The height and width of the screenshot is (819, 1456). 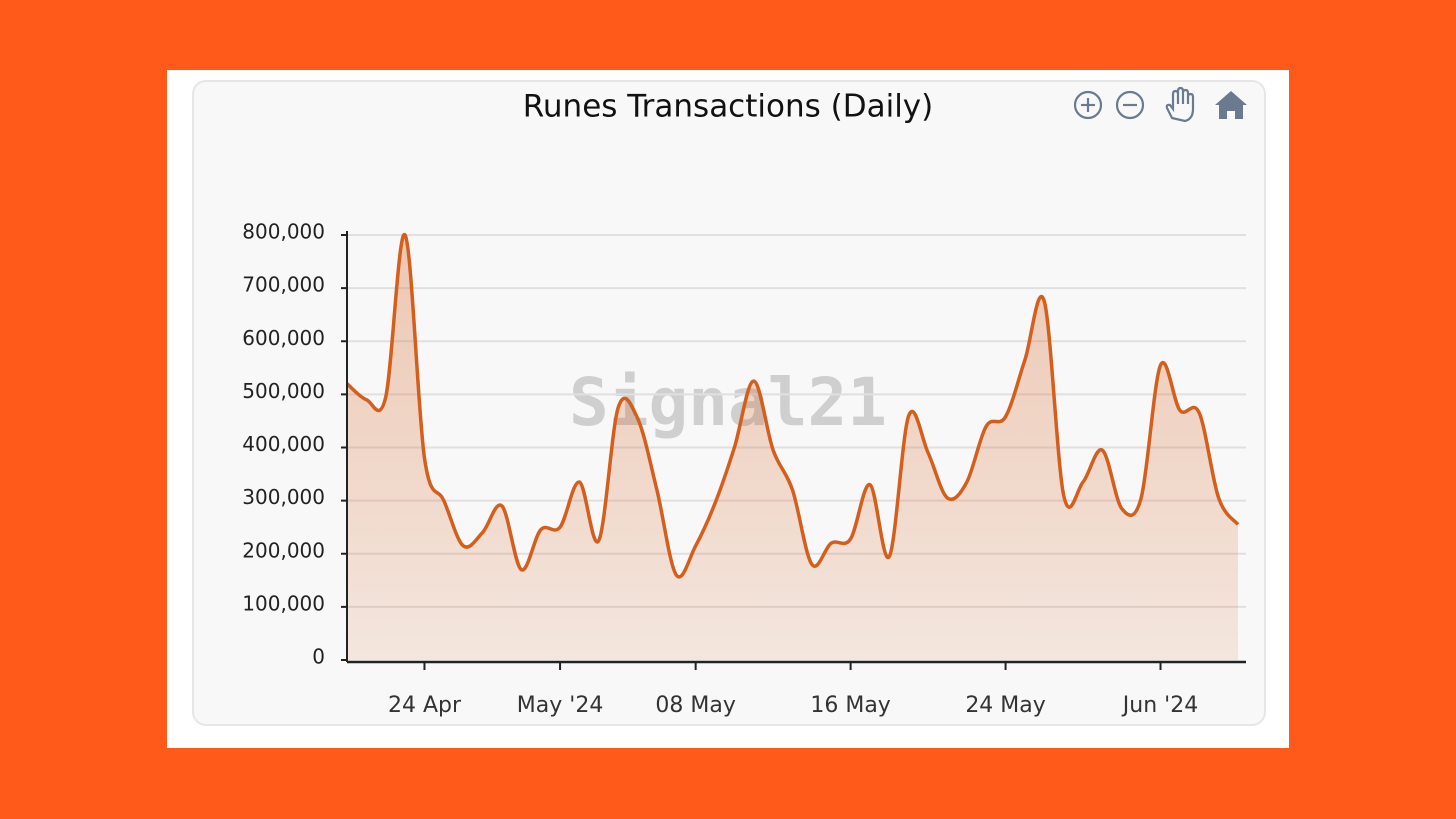 What do you see at coordinates (283, 391) in the screenshot?
I see `y-tick-label: 500,000` at bounding box center [283, 391].